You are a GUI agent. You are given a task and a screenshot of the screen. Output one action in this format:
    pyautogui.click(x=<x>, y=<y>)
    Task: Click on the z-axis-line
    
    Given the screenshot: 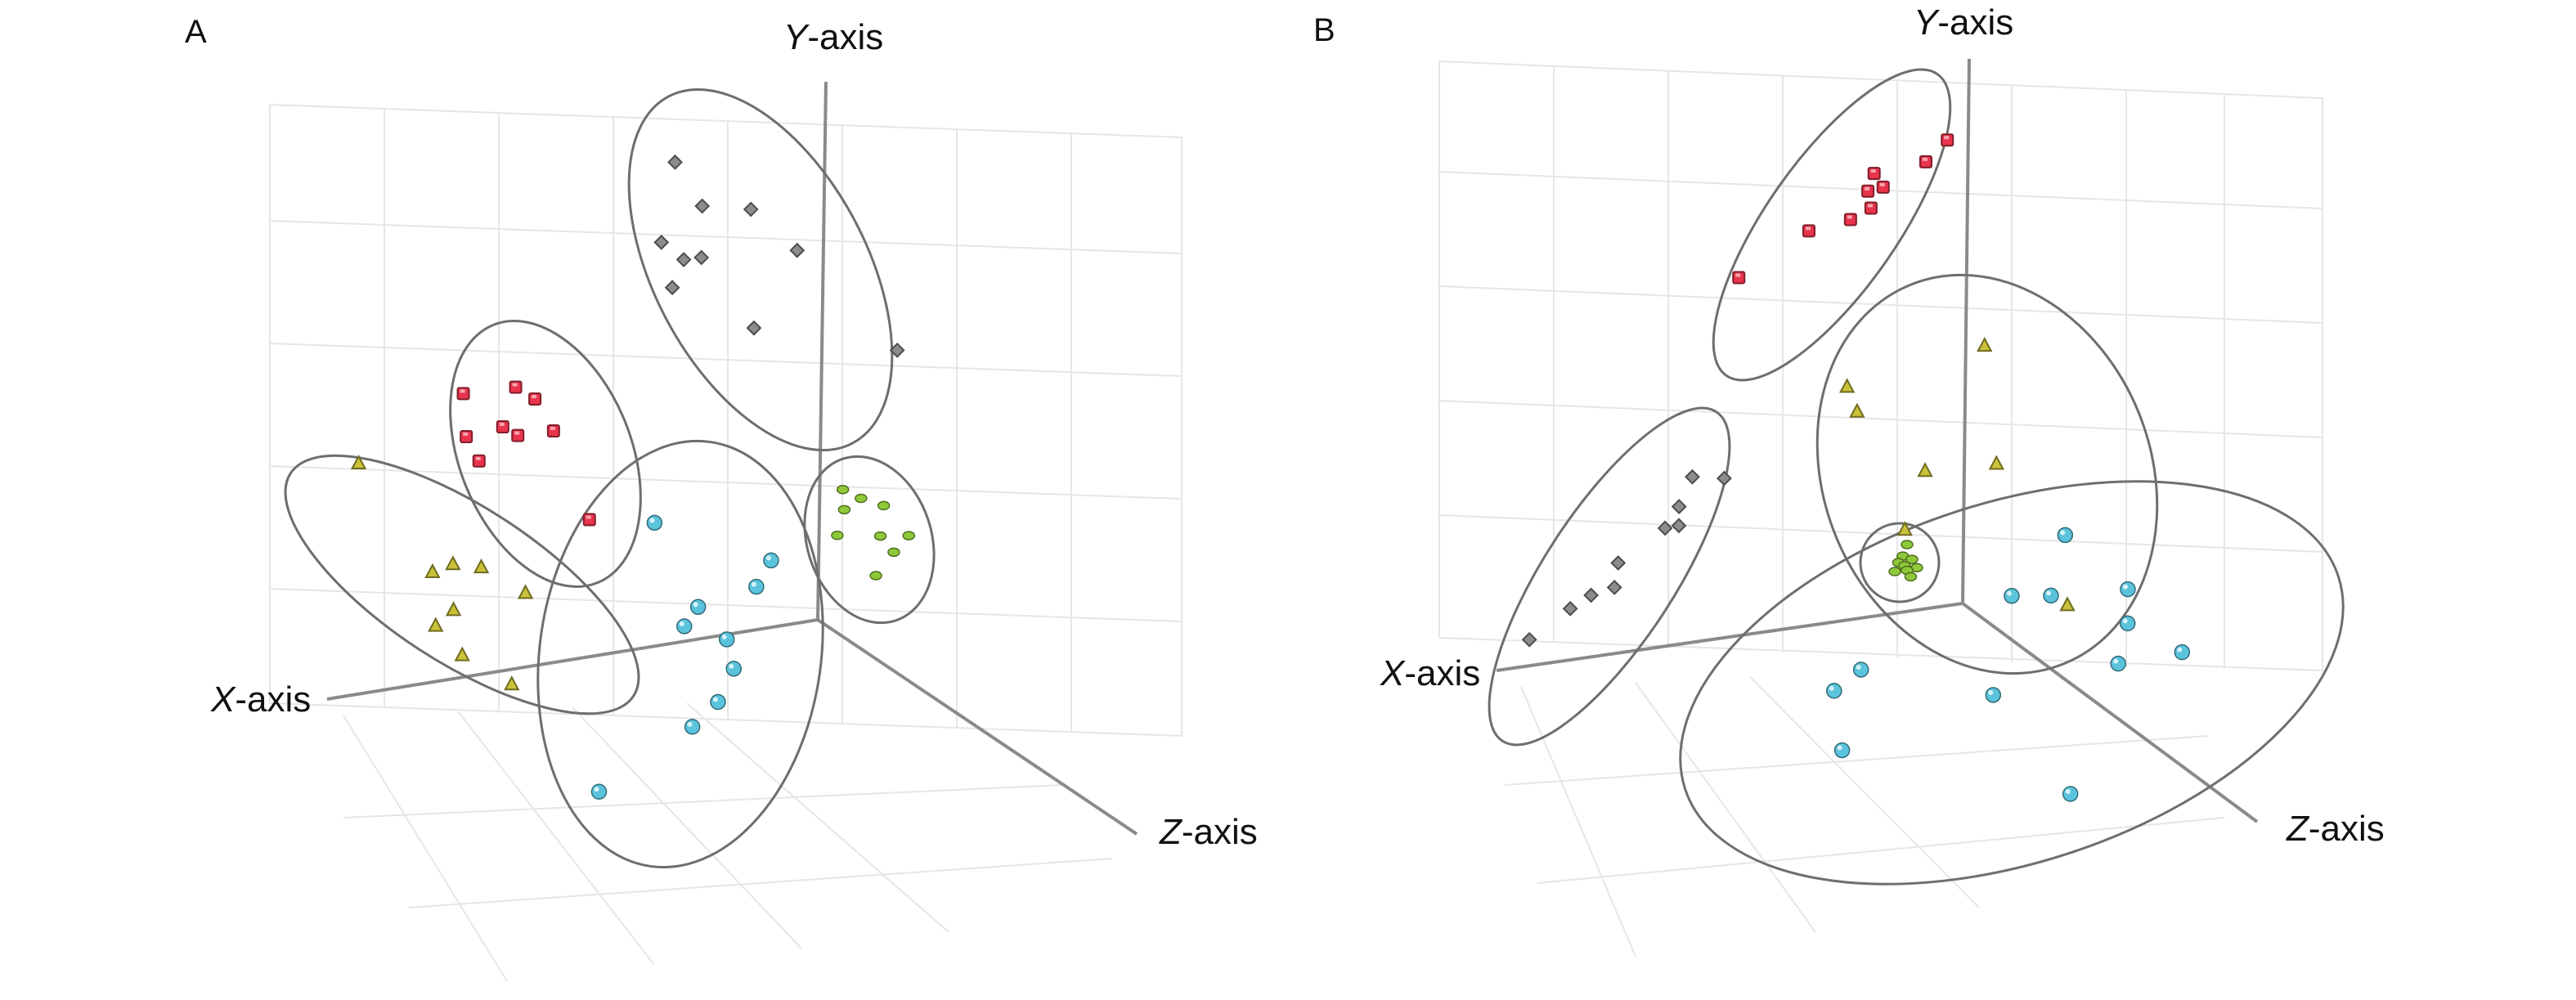 What is the action you would take?
    pyautogui.click(x=2110, y=712)
    